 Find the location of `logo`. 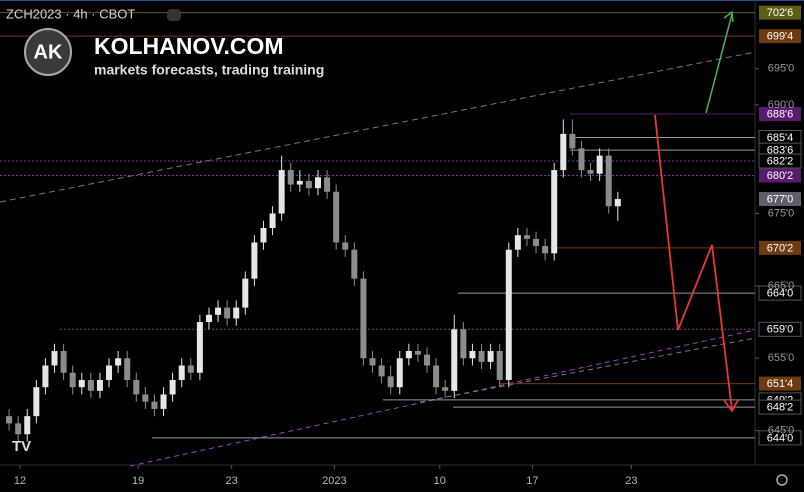

logo is located at coordinates (48, 52).